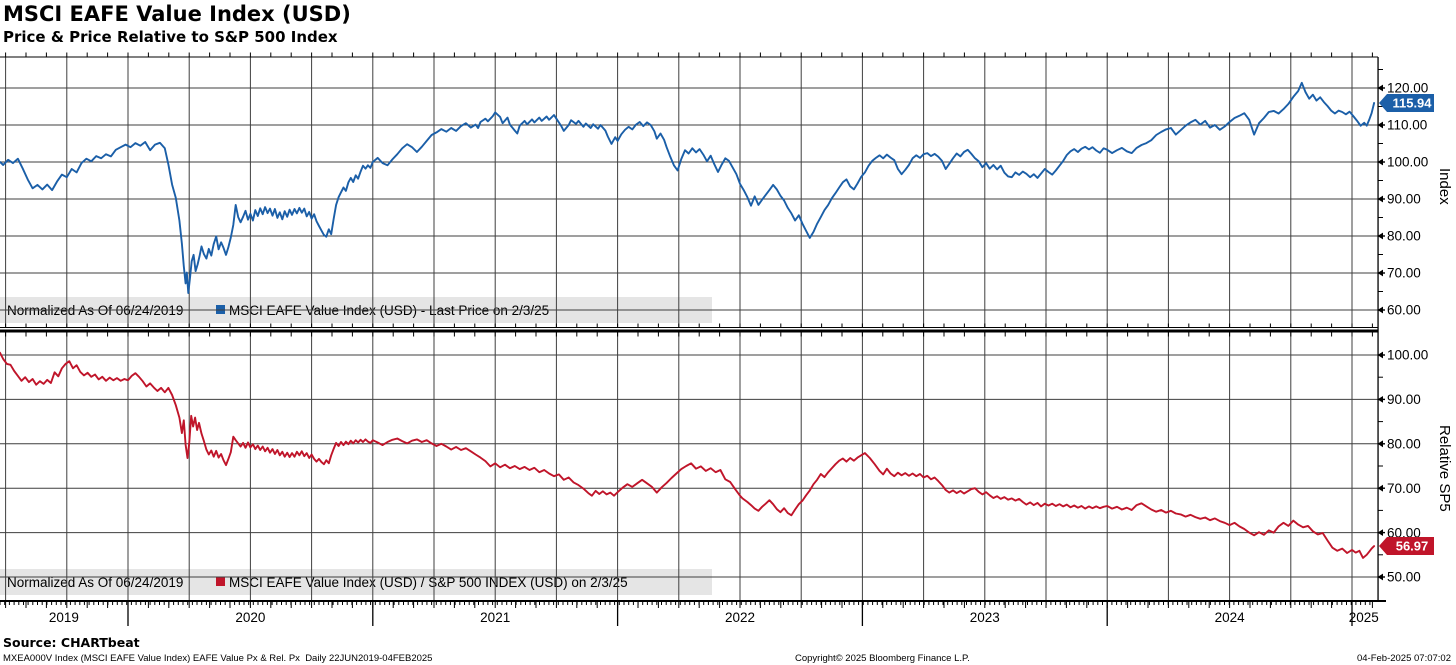  Describe the element at coordinates (1407, 88) in the screenshot. I see `y-tick-label: 120.00` at that location.